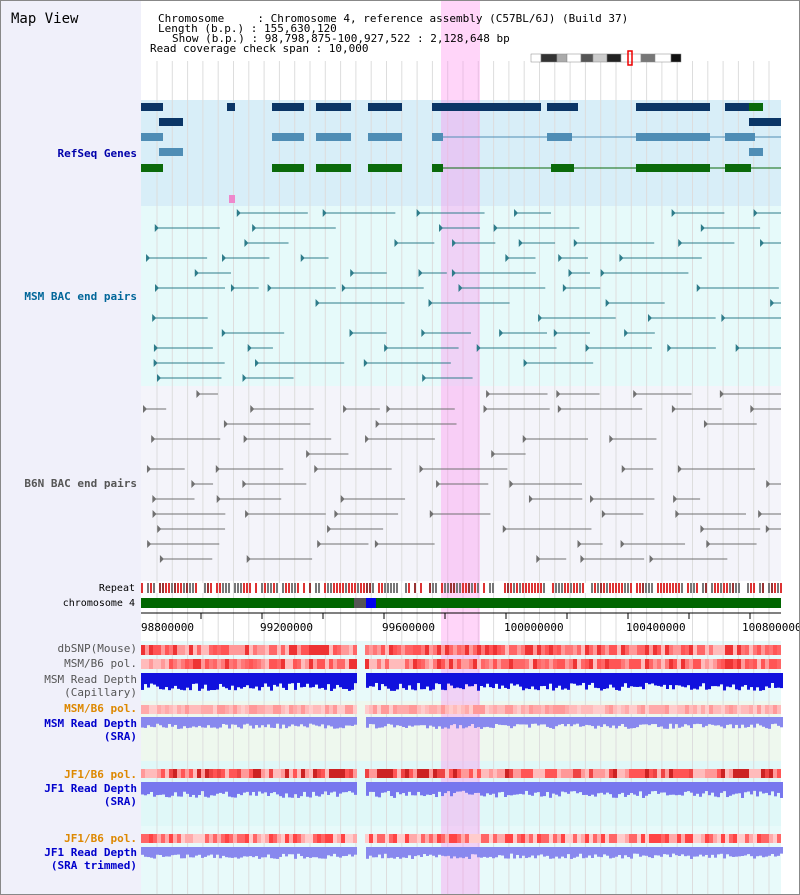 The image size is (800, 895). Describe the element at coordinates (80, 296) in the screenshot. I see `track-label-msm-bac: MSM BAC end pairs` at that location.